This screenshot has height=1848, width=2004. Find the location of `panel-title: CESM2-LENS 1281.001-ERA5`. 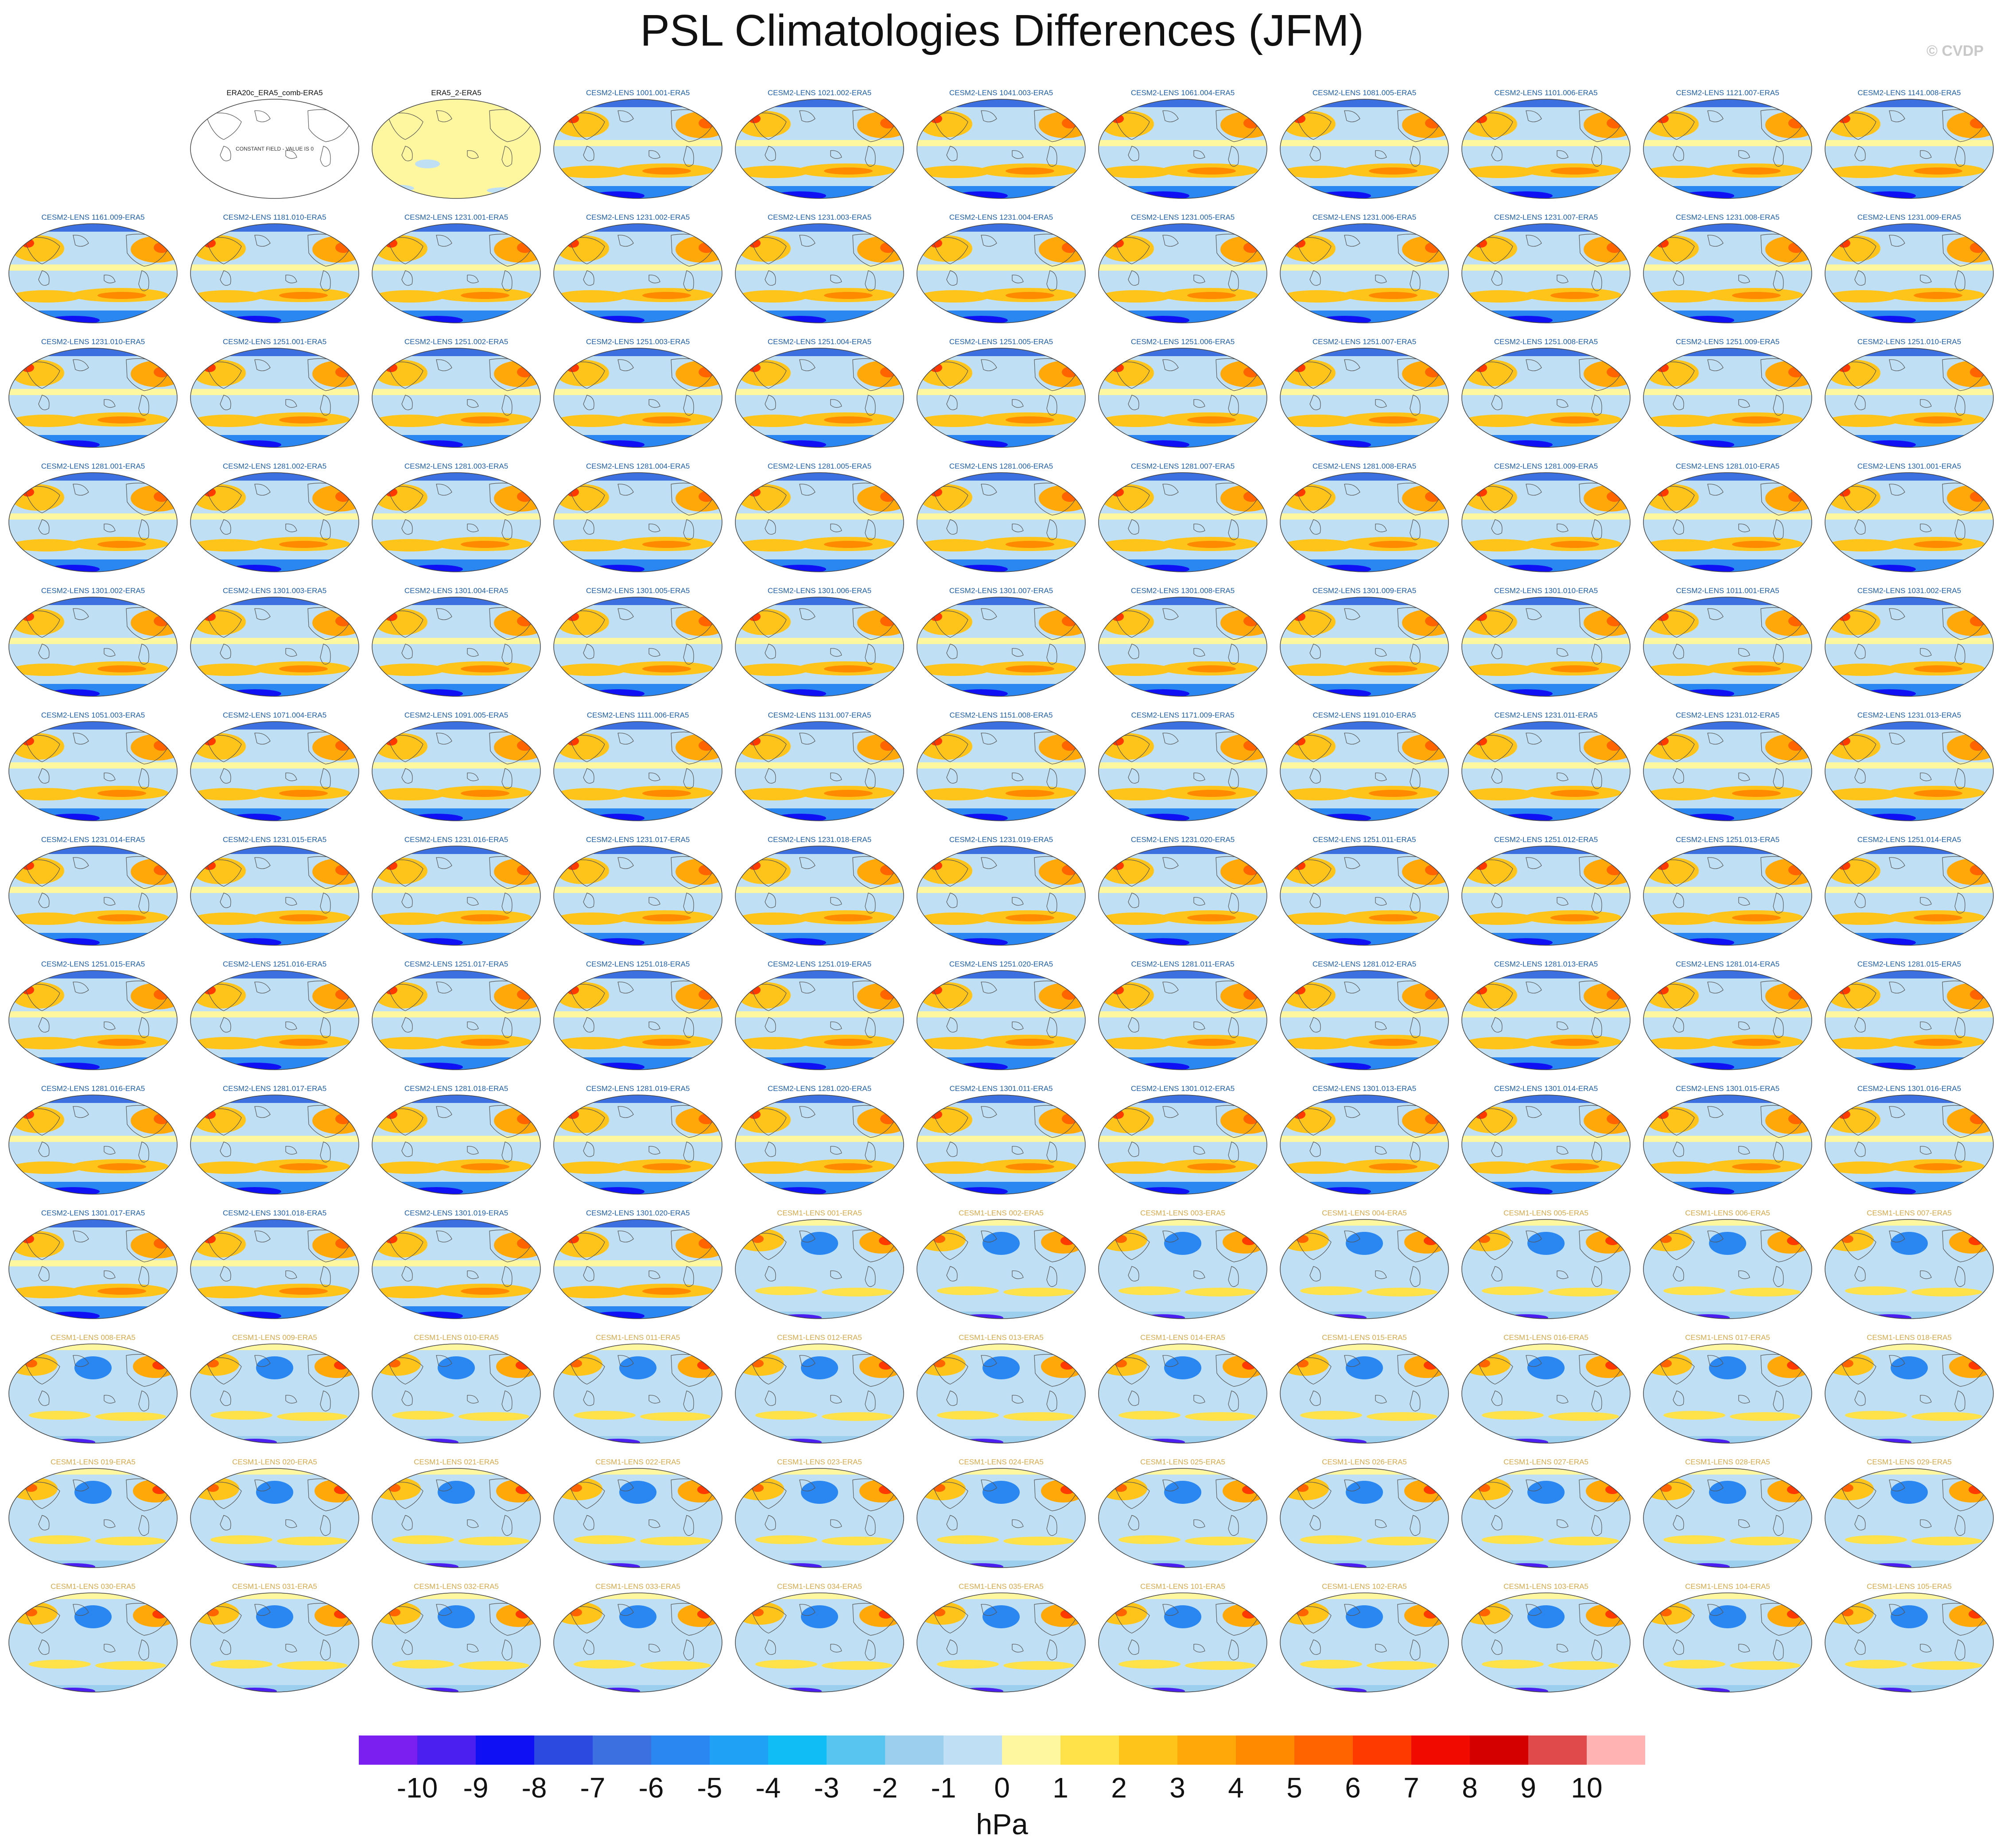

panel-title: CESM2-LENS 1281.001-ERA5 is located at coordinates (93, 466).